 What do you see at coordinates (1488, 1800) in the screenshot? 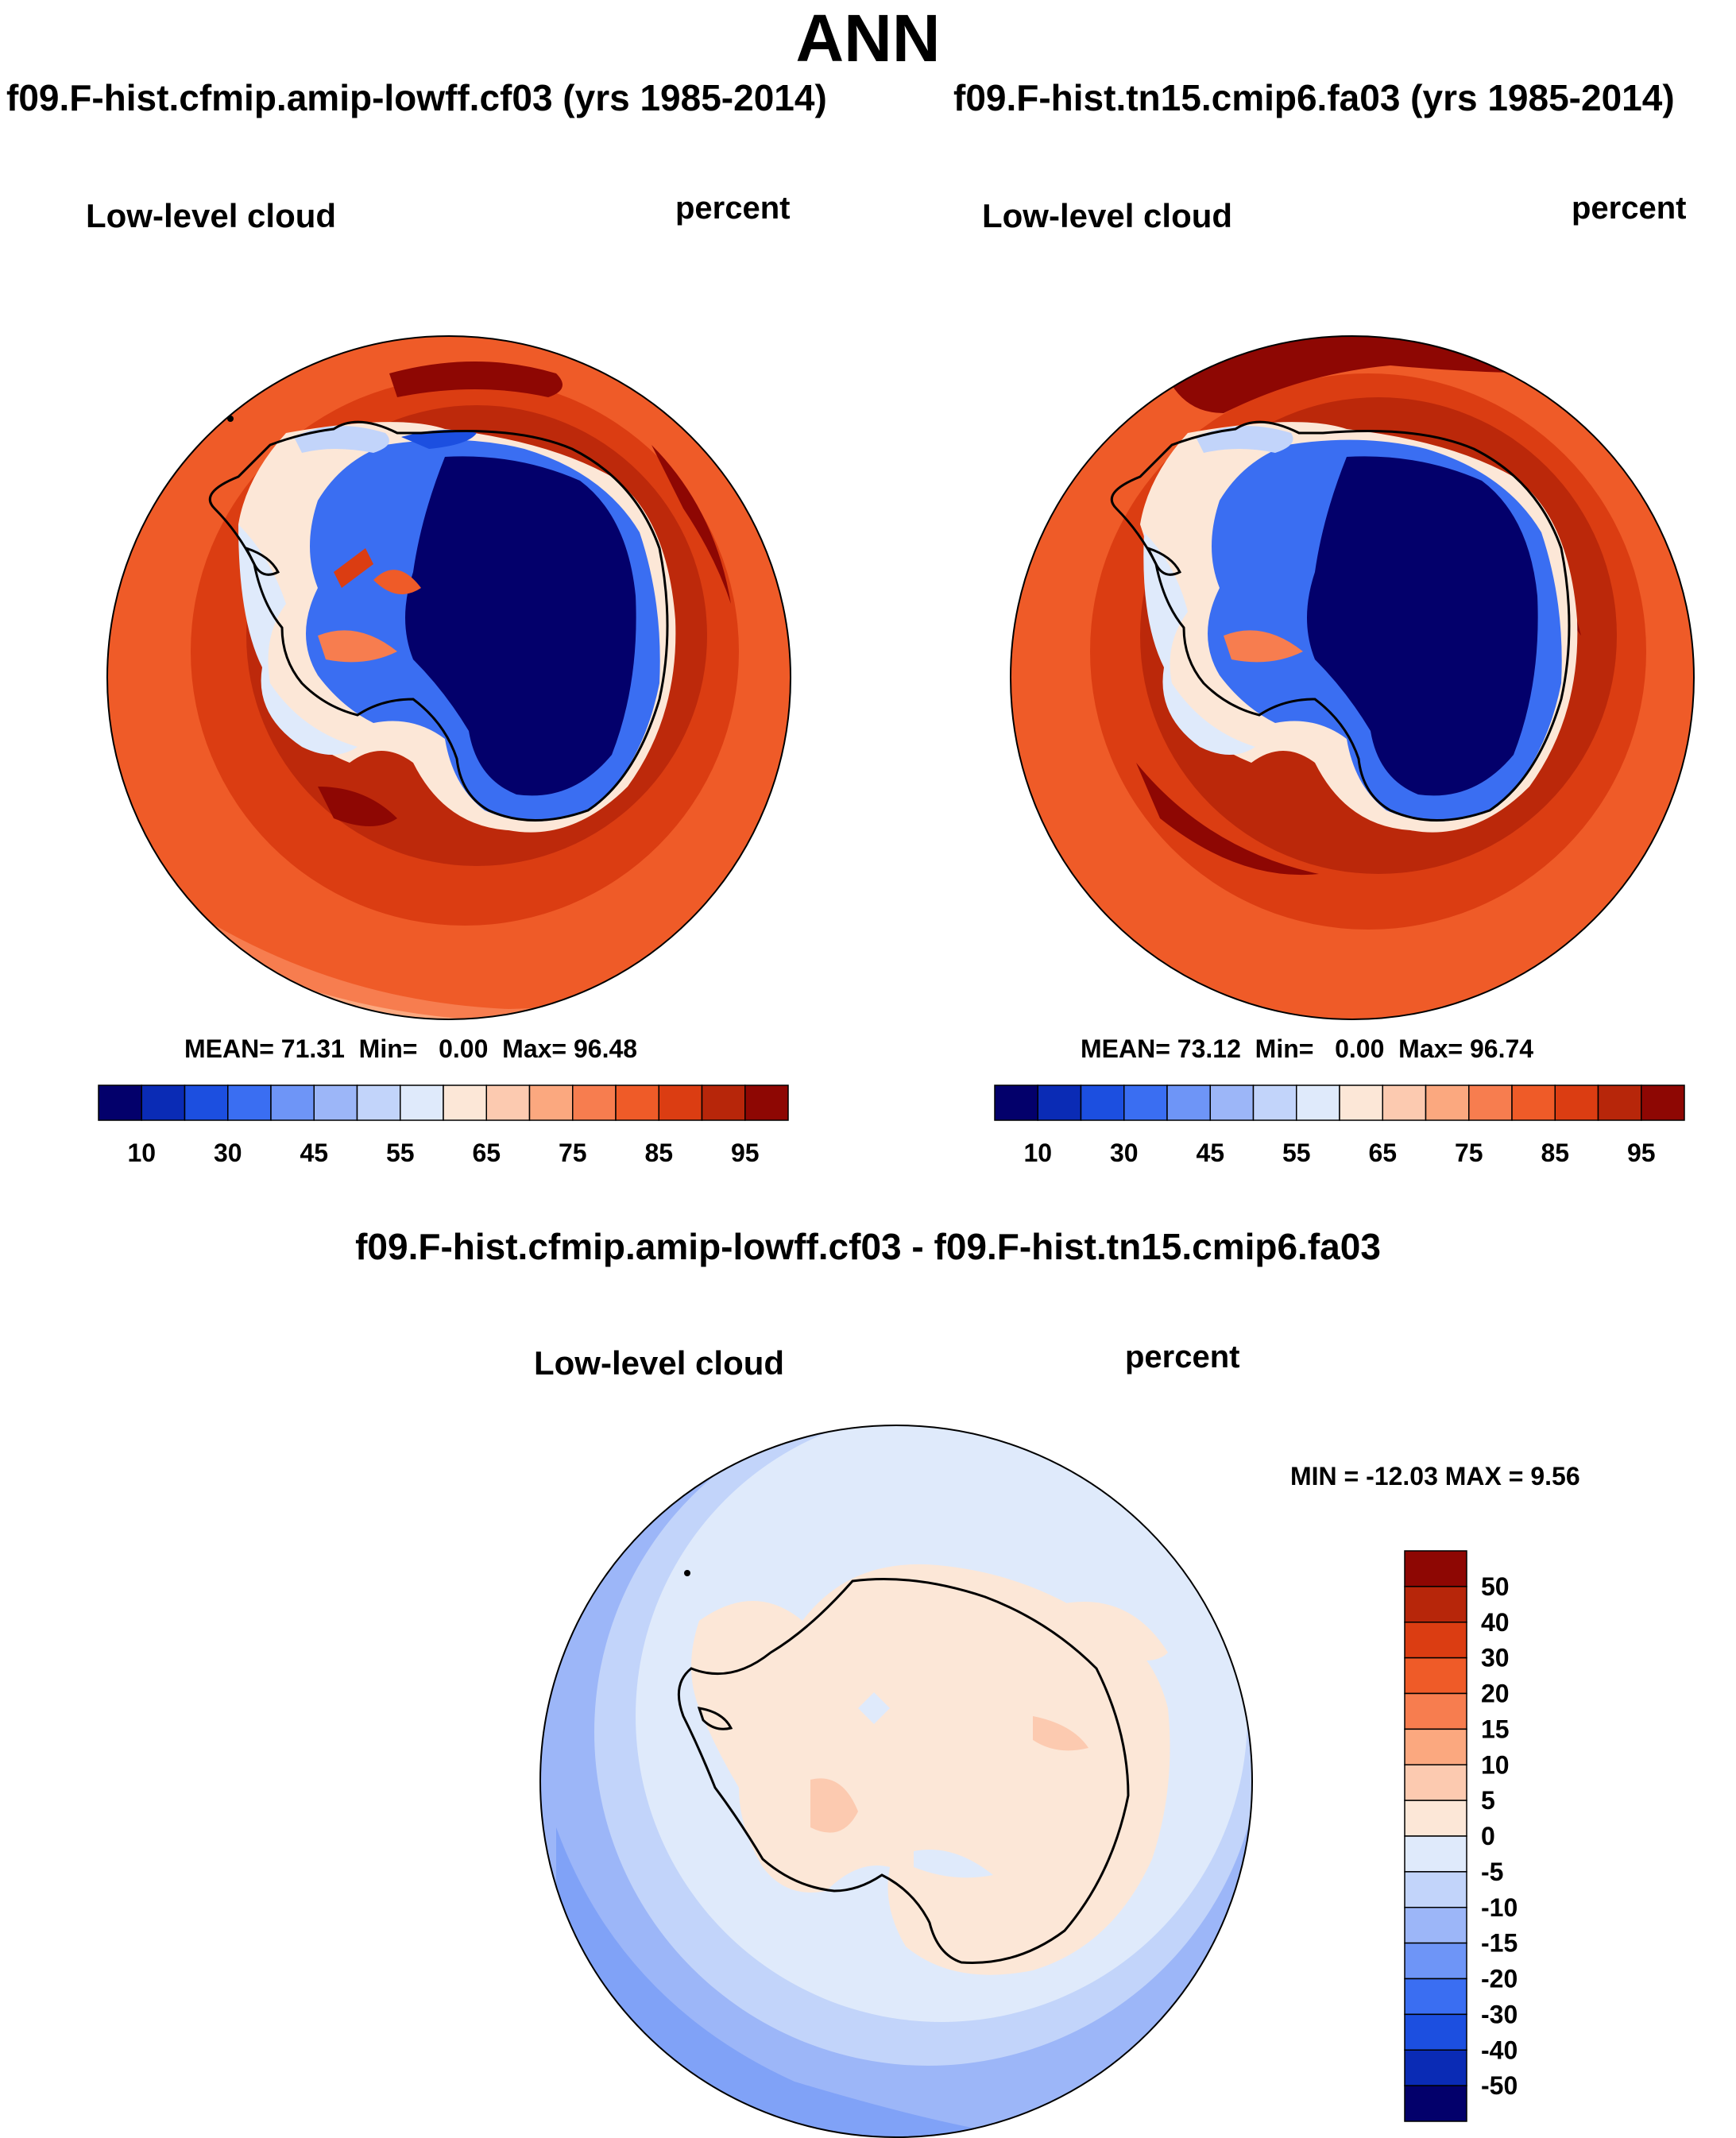
I see `colorbar-tick-label: 5` at bounding box center [1488, 1800].